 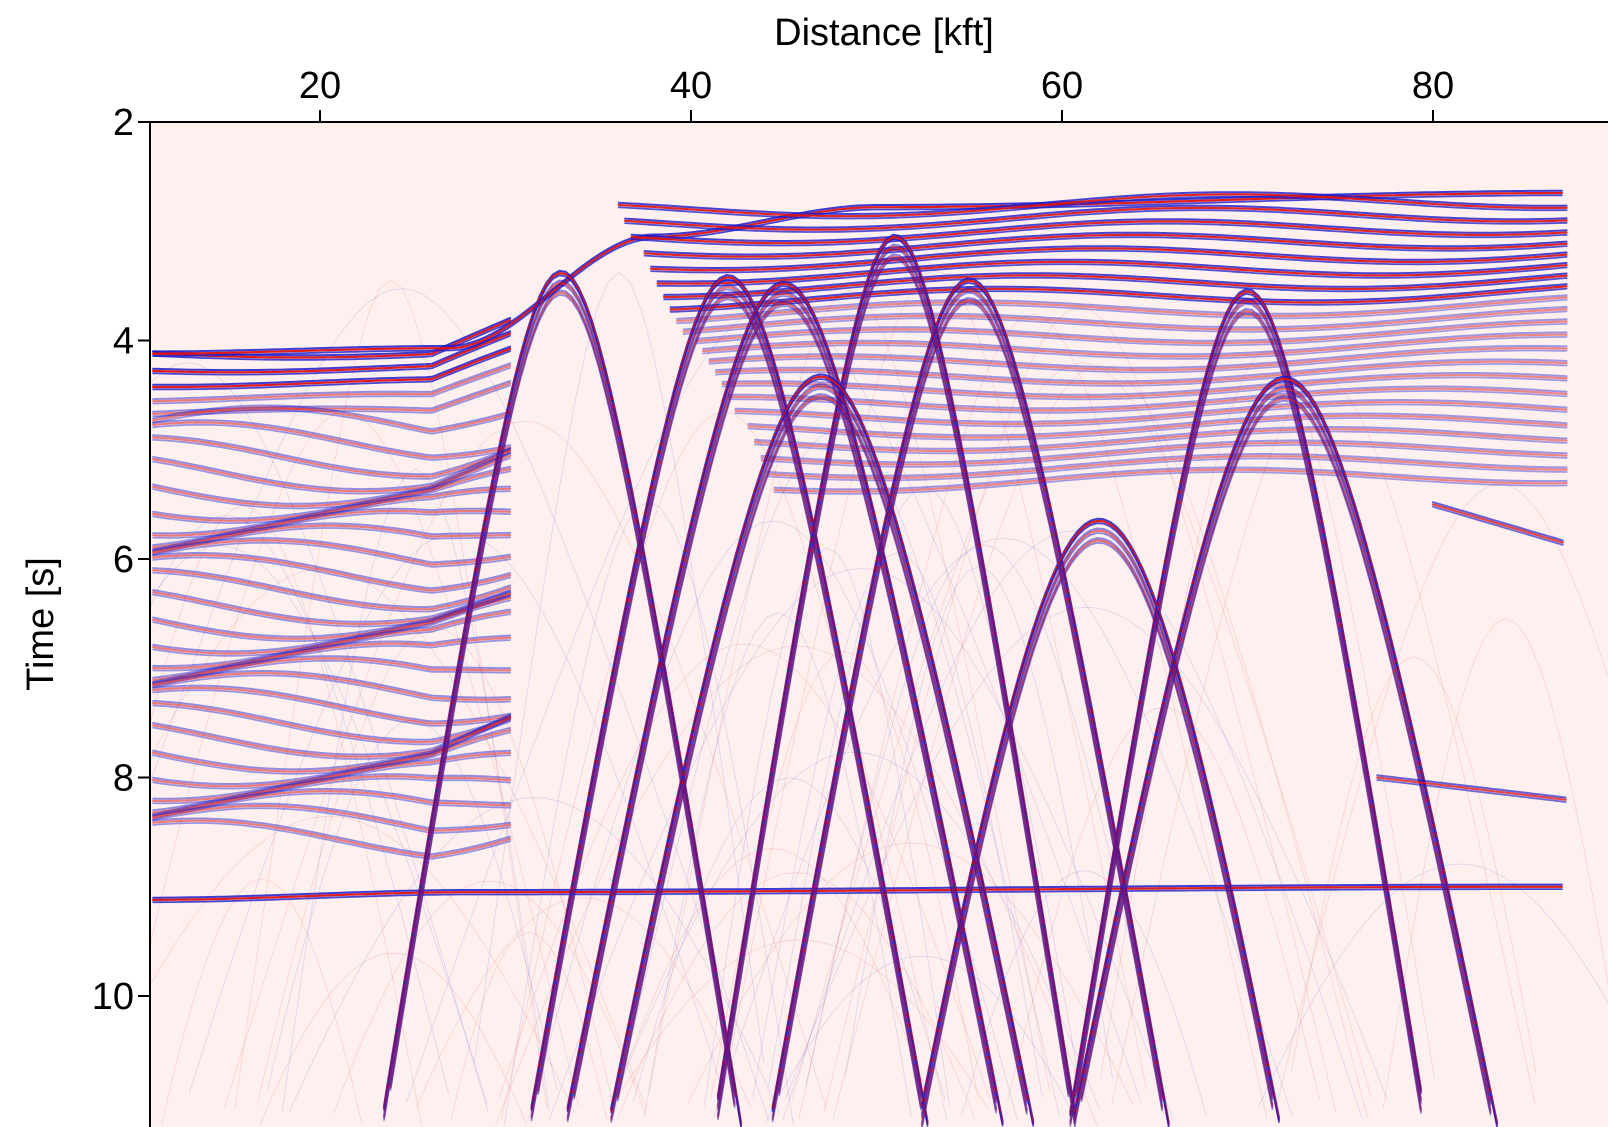 What do you see at coordinates (876, 93) in the screenshot?
I see `x-axis-ticks: 20 40 60 80` at bounding box center [876, 93].